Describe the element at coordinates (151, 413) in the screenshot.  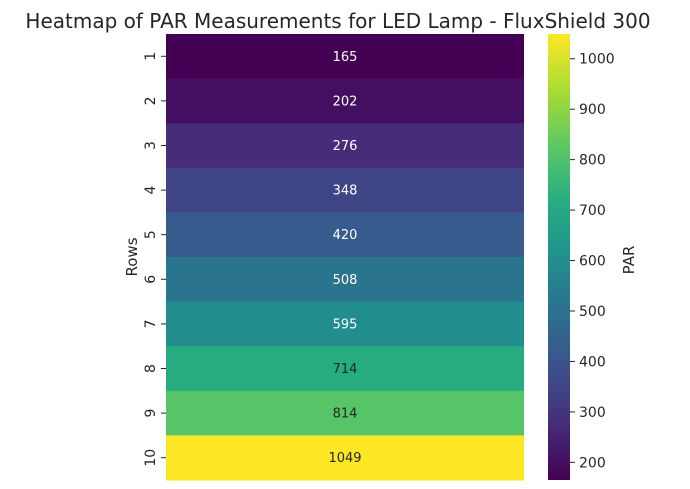
I see `row-tick-label: 9` at that location.